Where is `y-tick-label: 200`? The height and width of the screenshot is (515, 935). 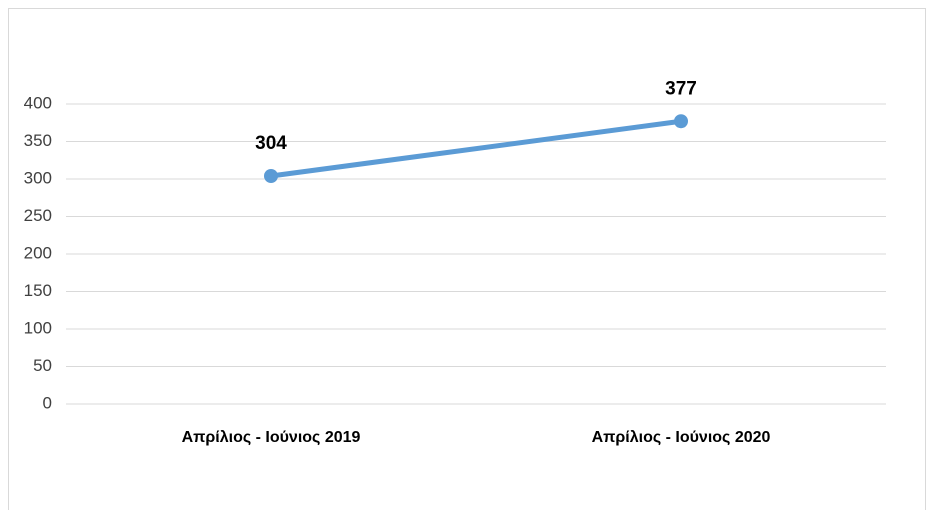
y-tick-label: 200 is located at coordinates (38, 252).